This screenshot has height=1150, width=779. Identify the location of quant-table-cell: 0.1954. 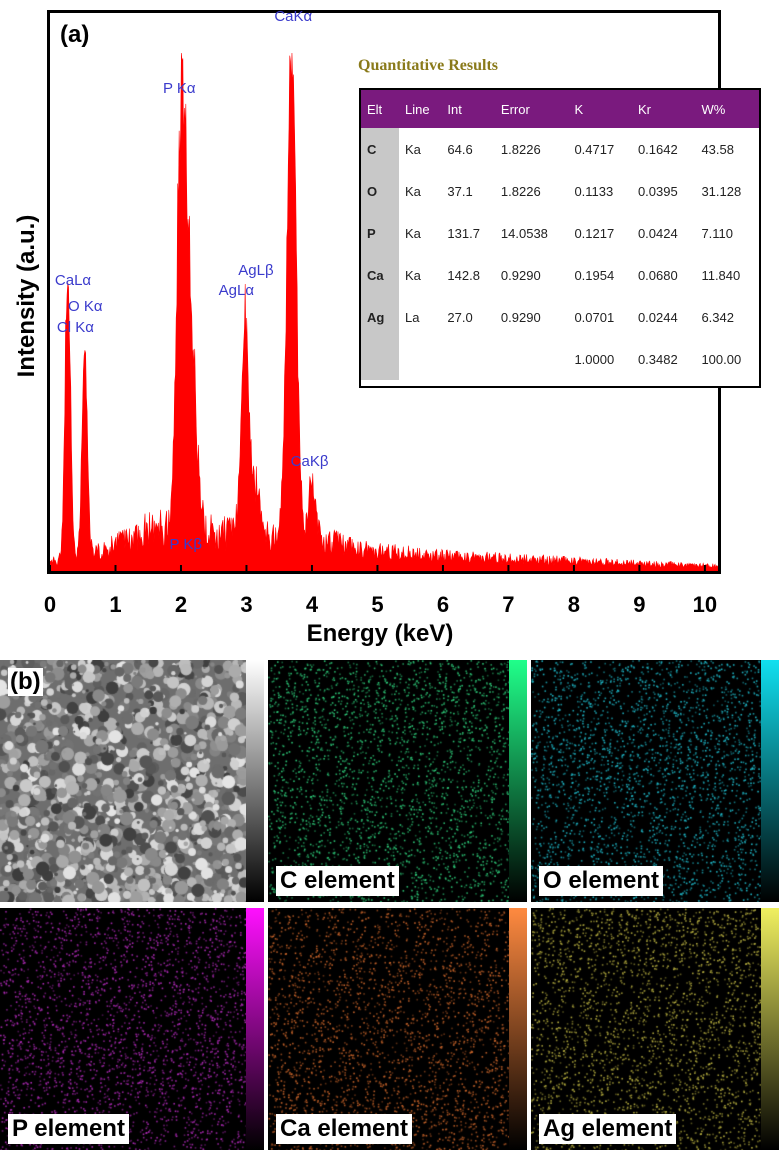
(594, 275).